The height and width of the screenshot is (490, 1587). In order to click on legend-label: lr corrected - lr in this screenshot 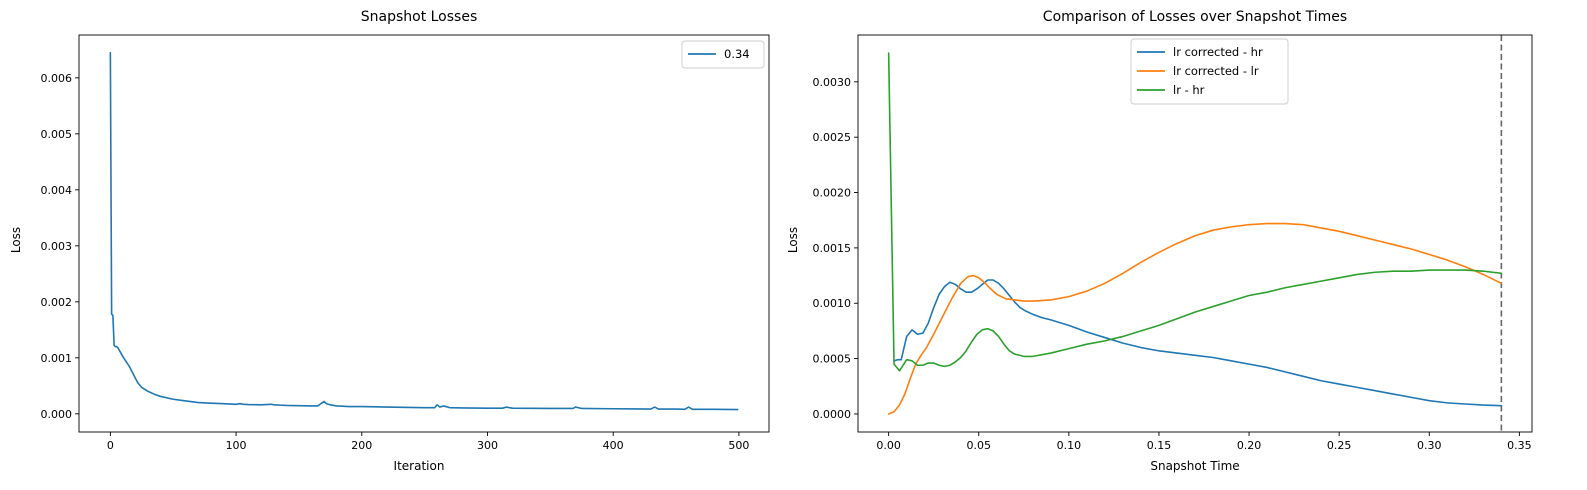, I will do `click(1216, 71)`.